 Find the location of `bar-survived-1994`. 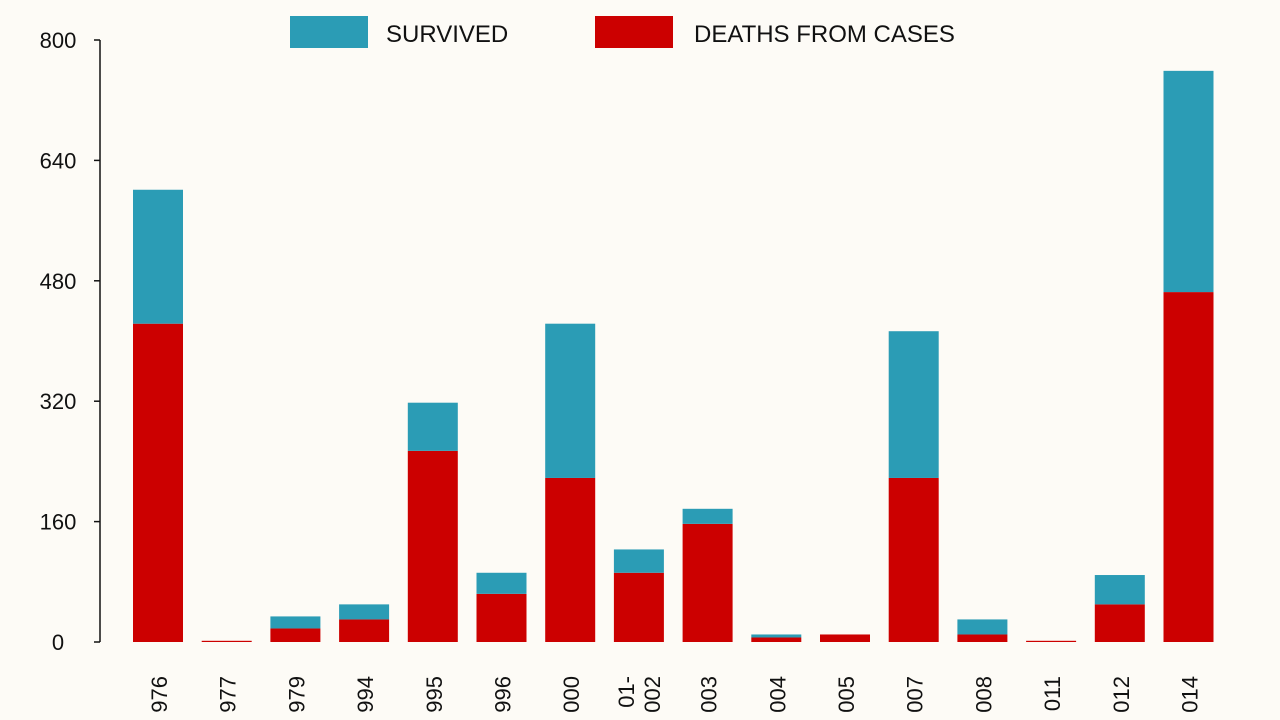

bar-survived-1994 is located at coordinates (364, 612).